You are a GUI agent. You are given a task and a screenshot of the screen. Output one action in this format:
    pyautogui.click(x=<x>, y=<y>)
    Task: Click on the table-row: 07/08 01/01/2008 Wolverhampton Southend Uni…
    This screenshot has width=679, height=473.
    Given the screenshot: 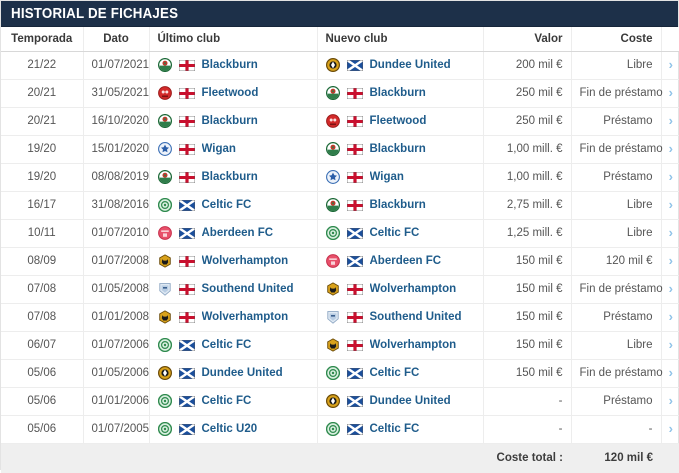 What is the action you would take?
    pyautogui.click(x=340, y=317)
    